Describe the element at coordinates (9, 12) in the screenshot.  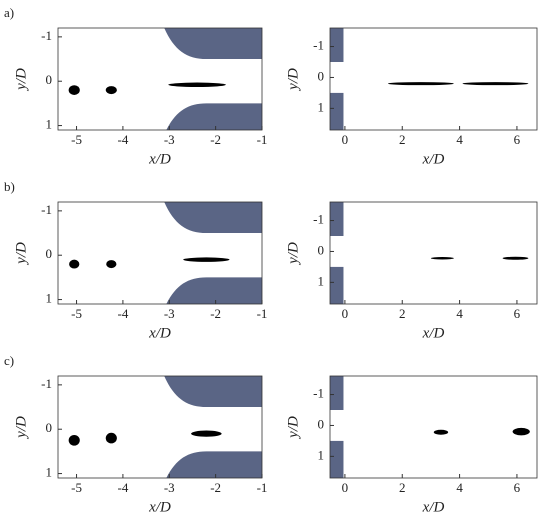
I see `panel-label: a)` at that location.